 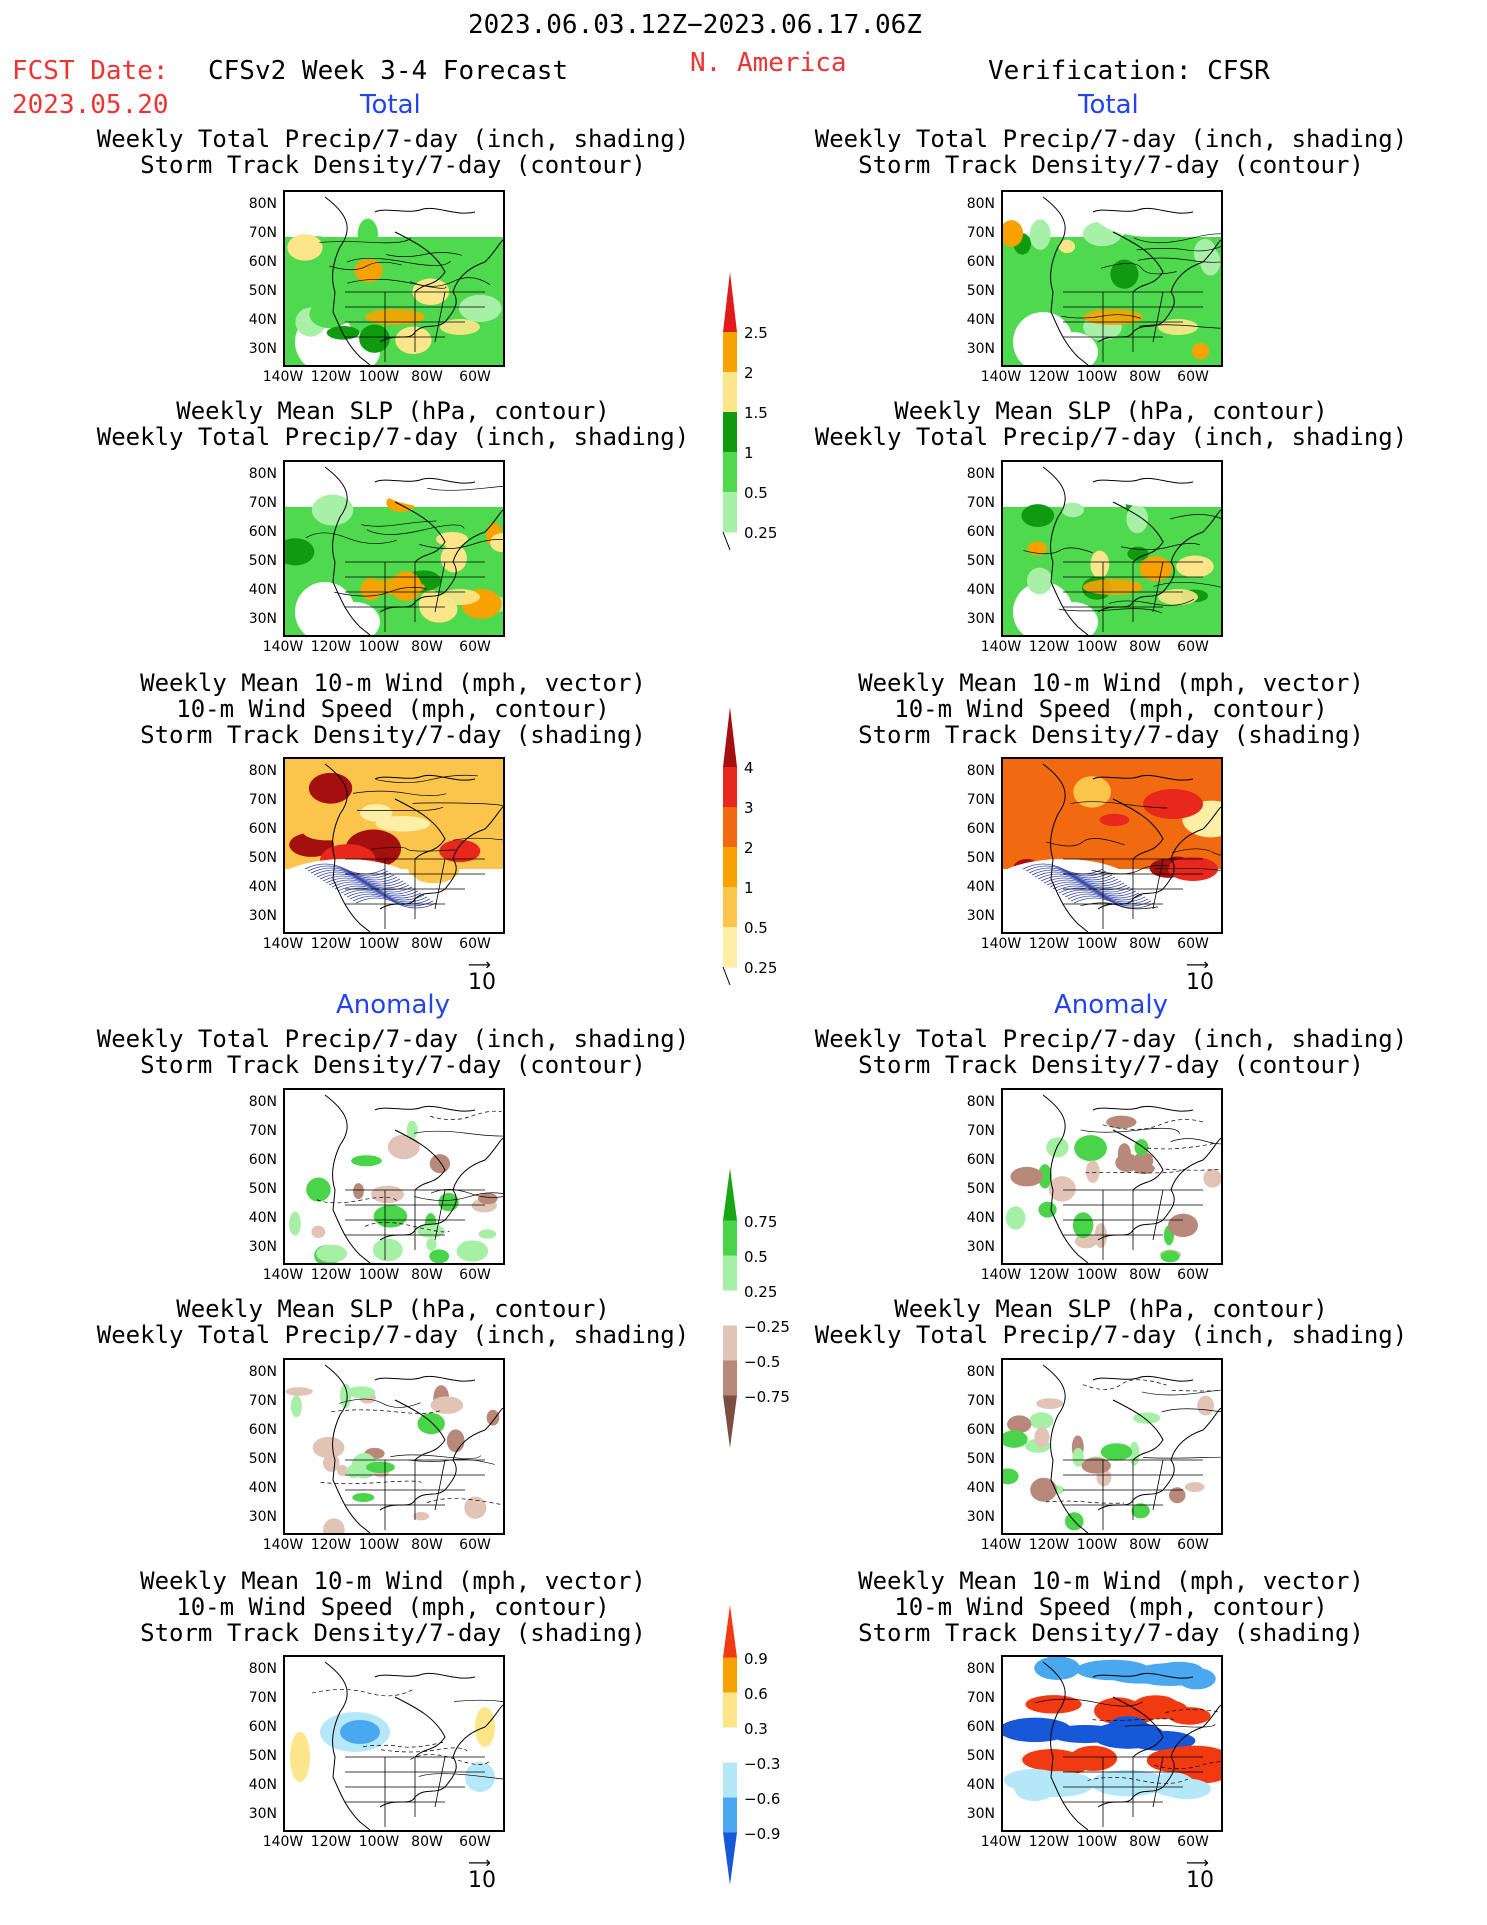 I want to click on colorbar-label: 3, so click(x=749, y=808).